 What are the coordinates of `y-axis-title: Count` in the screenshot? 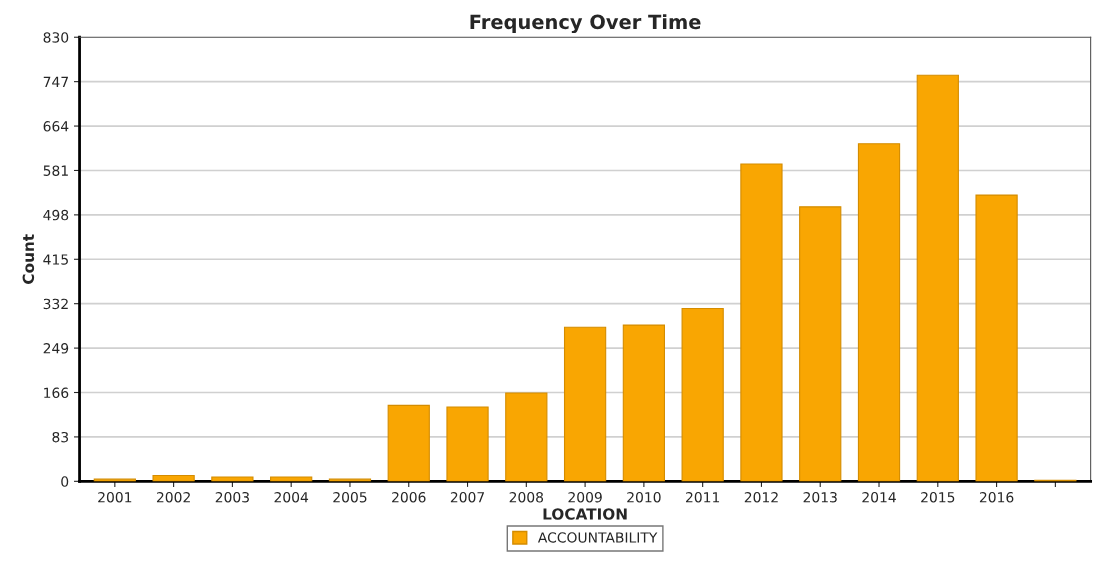 It's located at (28, 259).